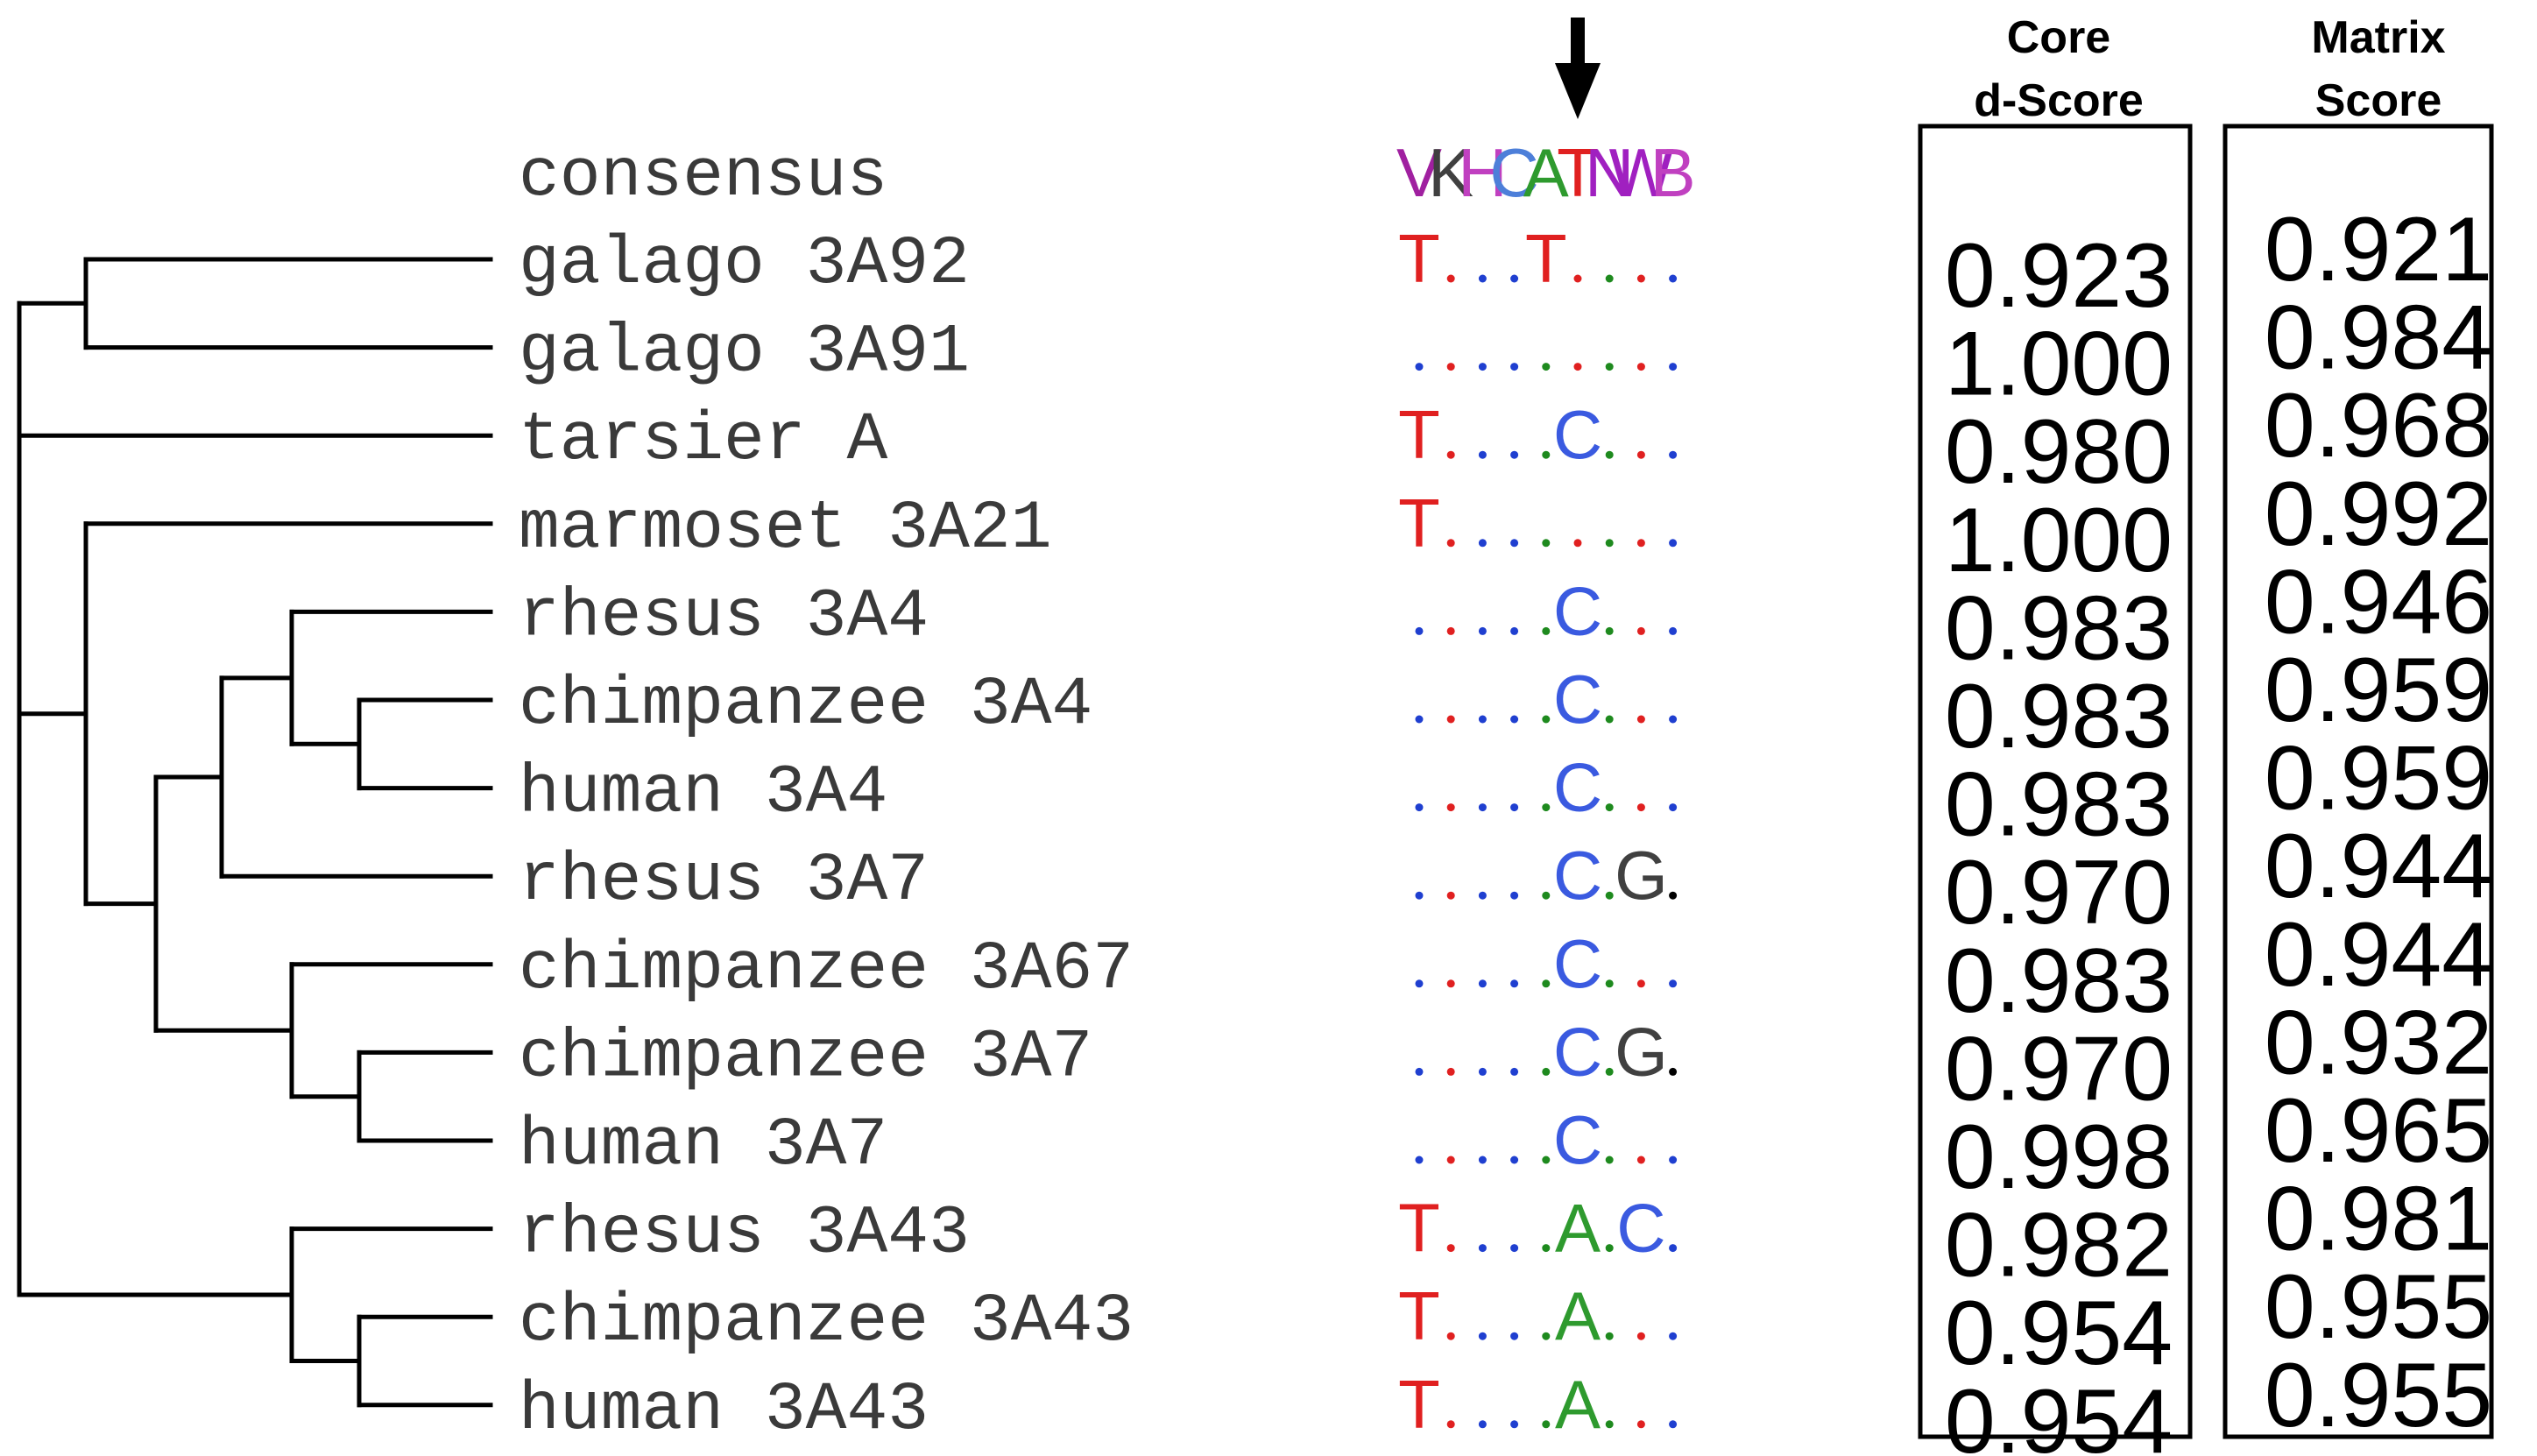 The image size is (2537, 1456). I want to click on consensus-residue: C, so click(1514, 172).